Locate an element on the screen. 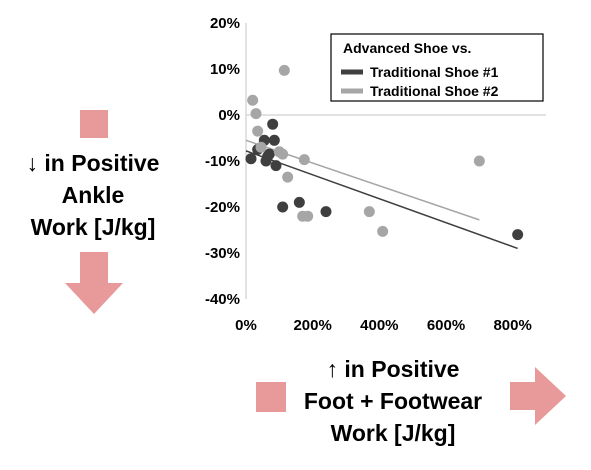 The width and height of the screenshot is (591, 470). x-arrow-square is located at coordinates (271, 397).